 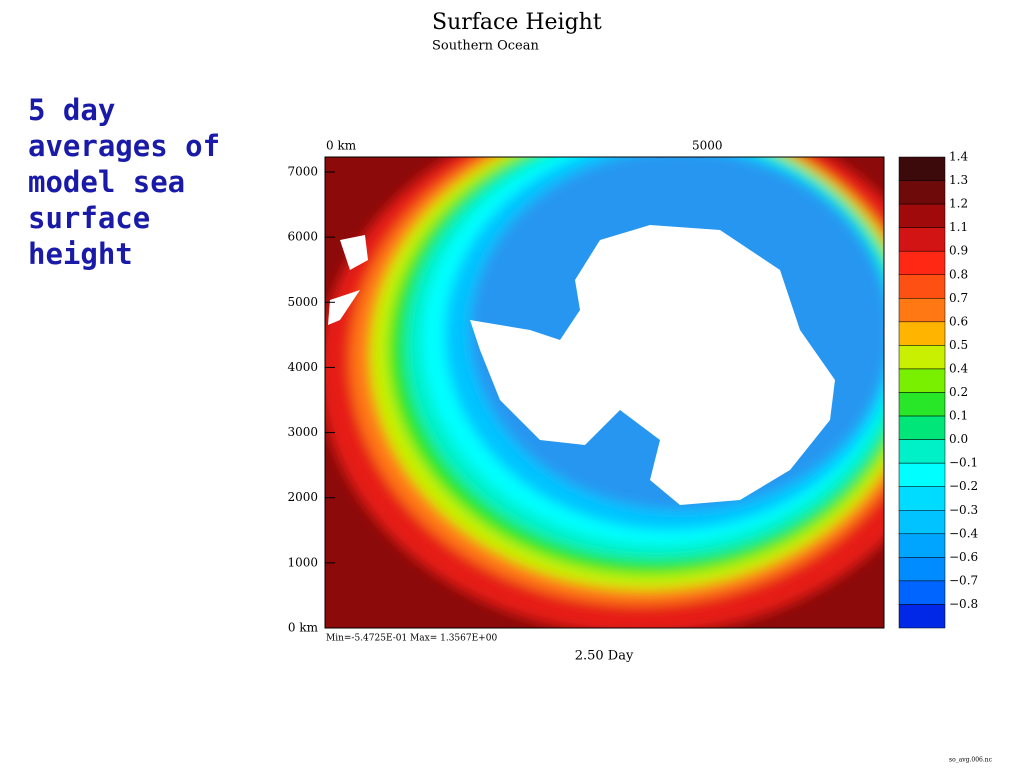 I want to click on colorbar-label: −0.1, so click(x=963, y=463).